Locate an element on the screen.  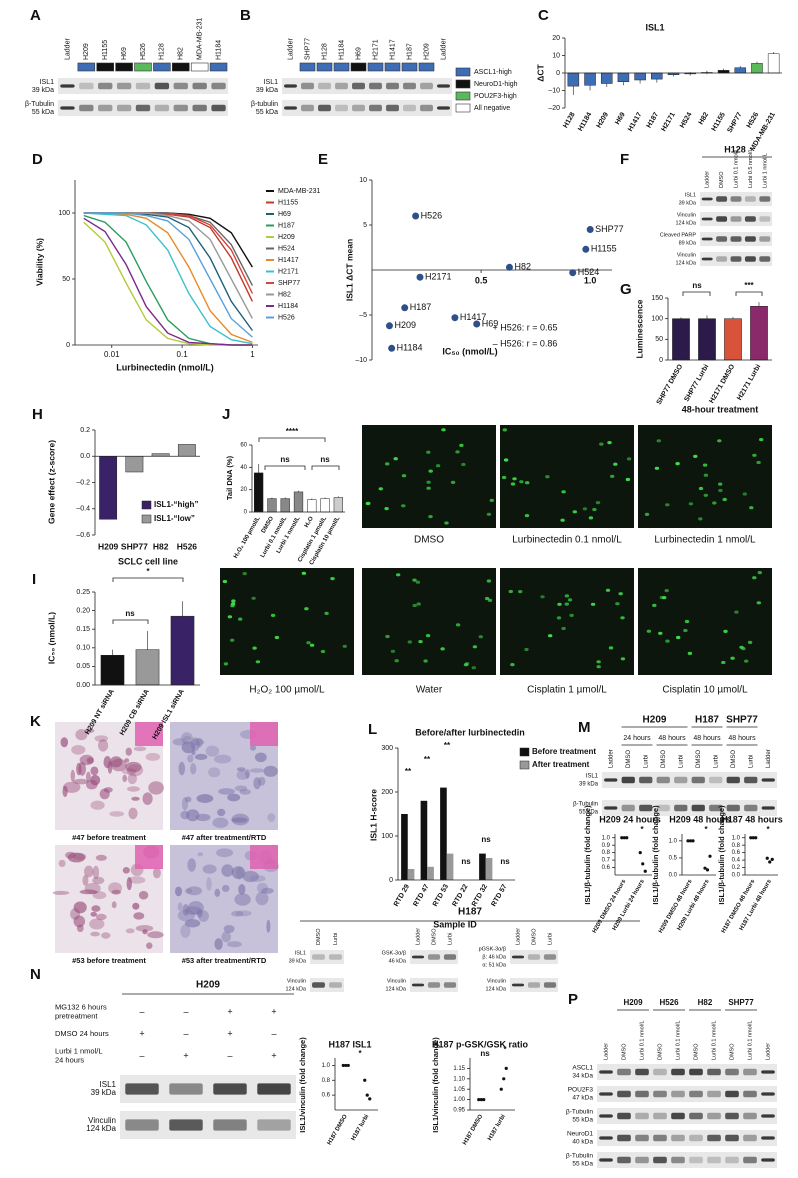
lane-label: H209 is located at coordinates (86, 51).